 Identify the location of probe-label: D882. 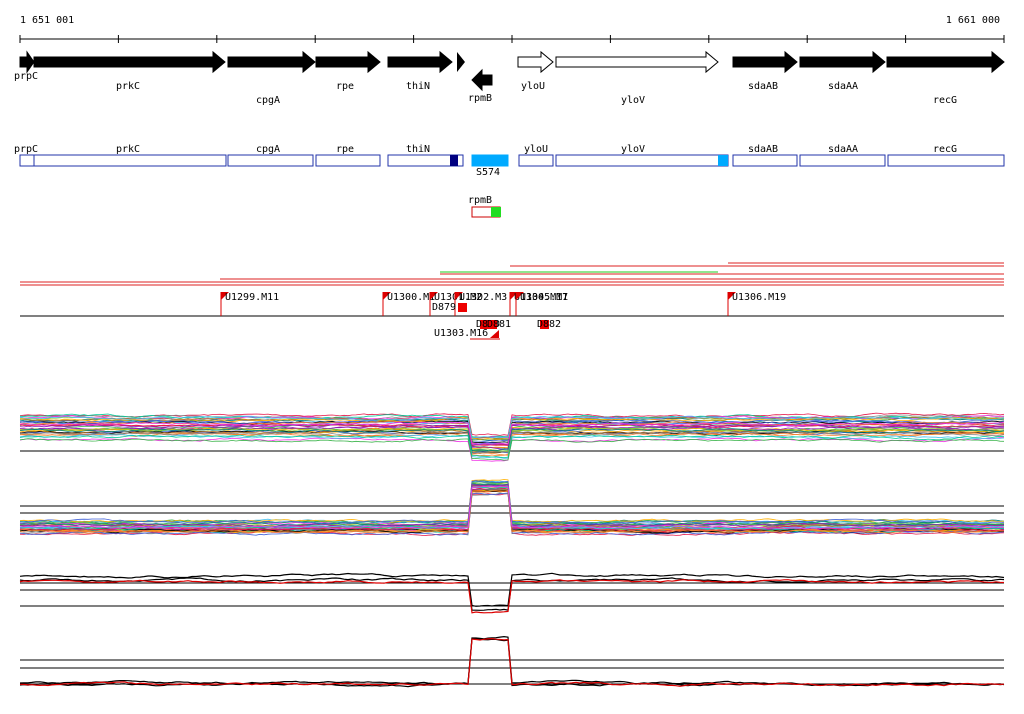
(549, 324).